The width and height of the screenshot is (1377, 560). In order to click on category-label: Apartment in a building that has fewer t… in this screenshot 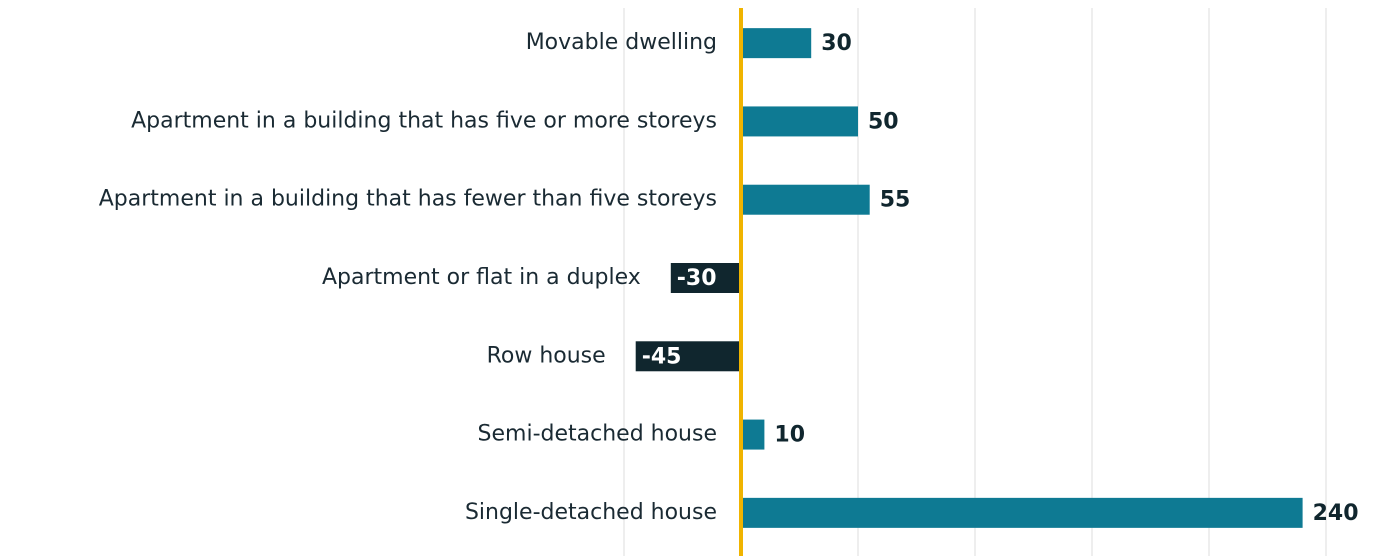, I will do `click(408, 199)`.